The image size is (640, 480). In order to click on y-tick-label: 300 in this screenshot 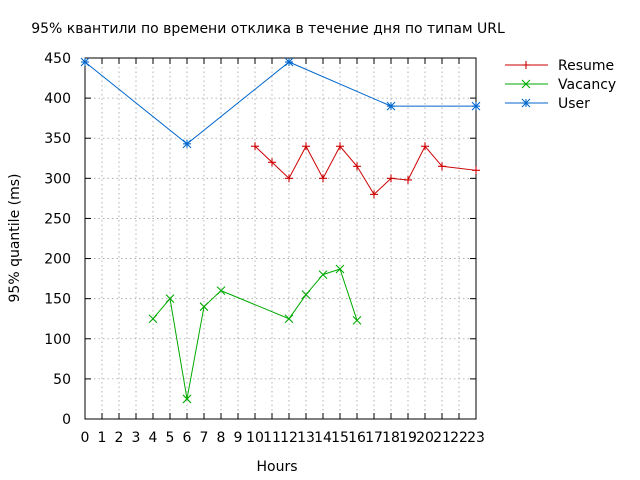, I will do `click(57, 179)`.